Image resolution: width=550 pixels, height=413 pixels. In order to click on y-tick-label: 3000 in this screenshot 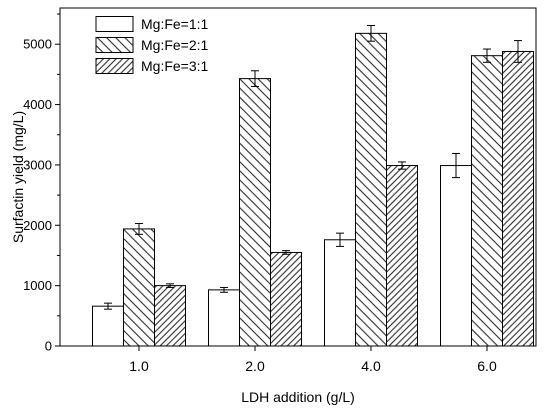, I will do `click(37, 164)`.